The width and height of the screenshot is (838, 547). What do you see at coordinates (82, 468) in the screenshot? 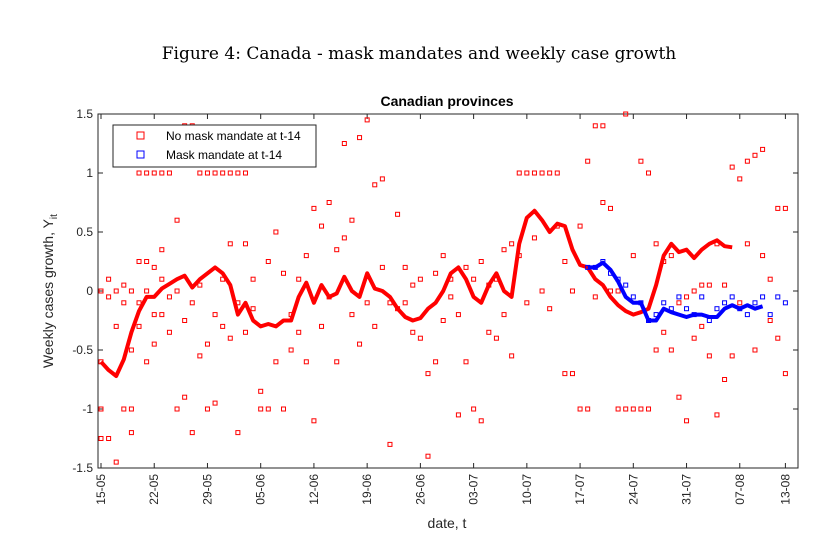
I see `y-tick-label: -1.5` at bounding box center [82, 468].